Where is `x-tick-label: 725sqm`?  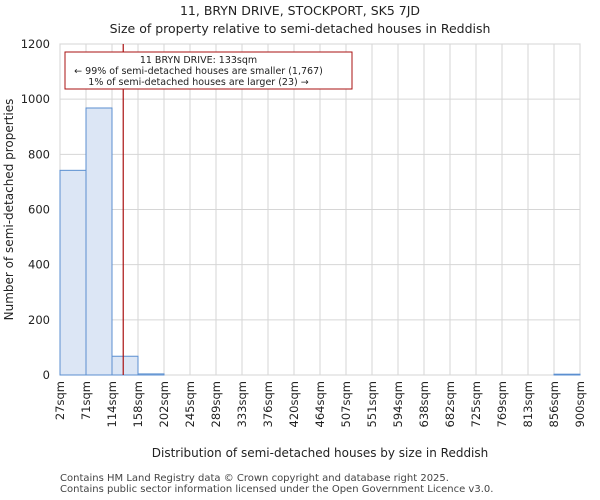
x-tick-label: 725sqm is located at coordinates (476, 404).